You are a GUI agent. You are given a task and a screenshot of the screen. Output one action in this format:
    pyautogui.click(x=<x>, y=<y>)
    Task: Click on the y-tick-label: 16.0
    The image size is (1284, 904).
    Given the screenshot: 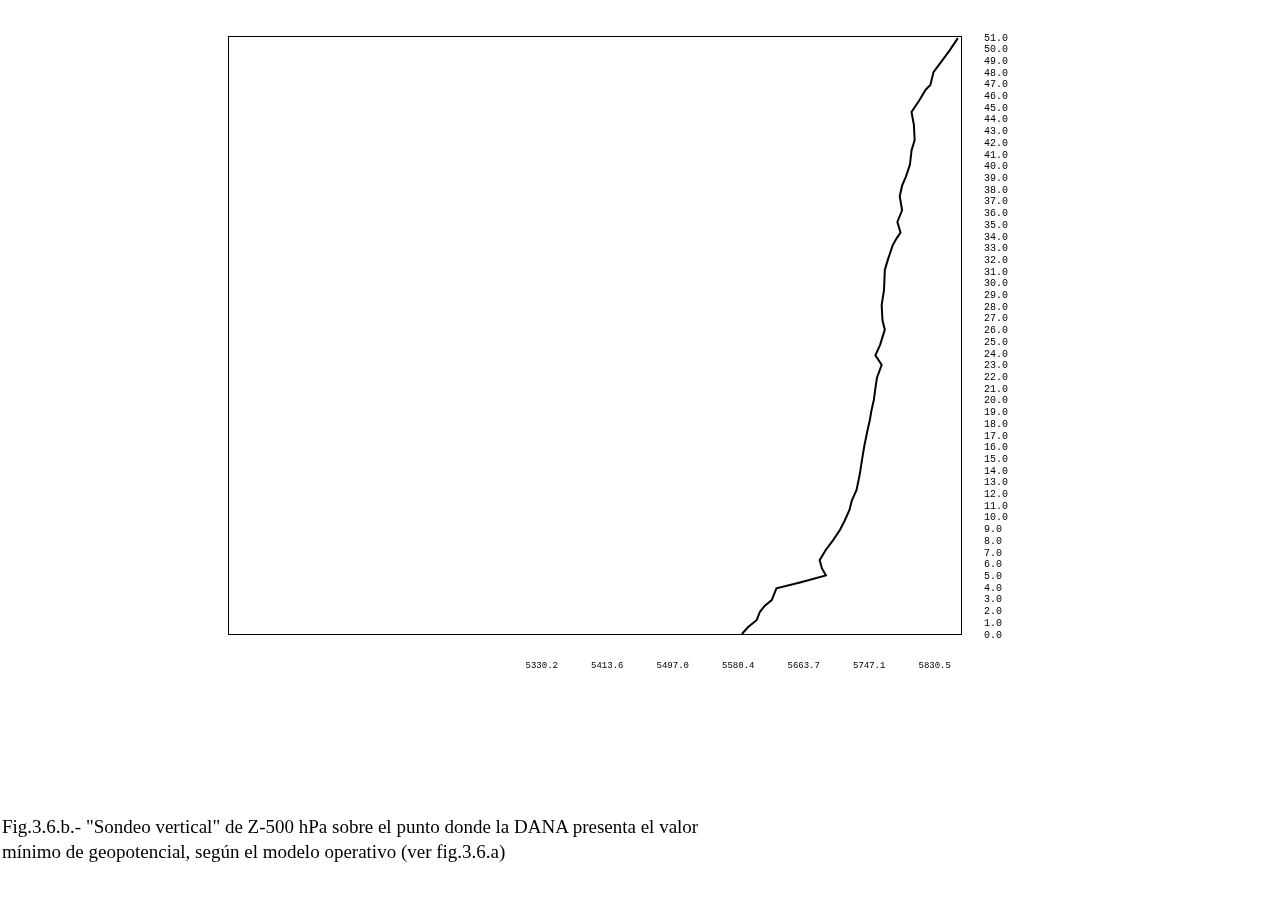 What is the action you would take?
    pyautogui.click(x=996, y=448)
    